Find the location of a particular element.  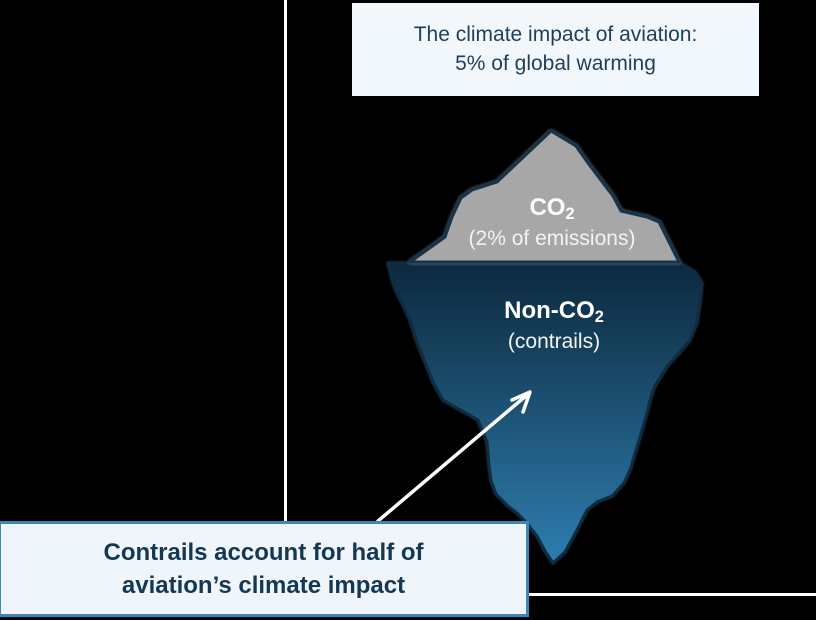

co2-label-main: CO2 is located at coordinates (552, 209).